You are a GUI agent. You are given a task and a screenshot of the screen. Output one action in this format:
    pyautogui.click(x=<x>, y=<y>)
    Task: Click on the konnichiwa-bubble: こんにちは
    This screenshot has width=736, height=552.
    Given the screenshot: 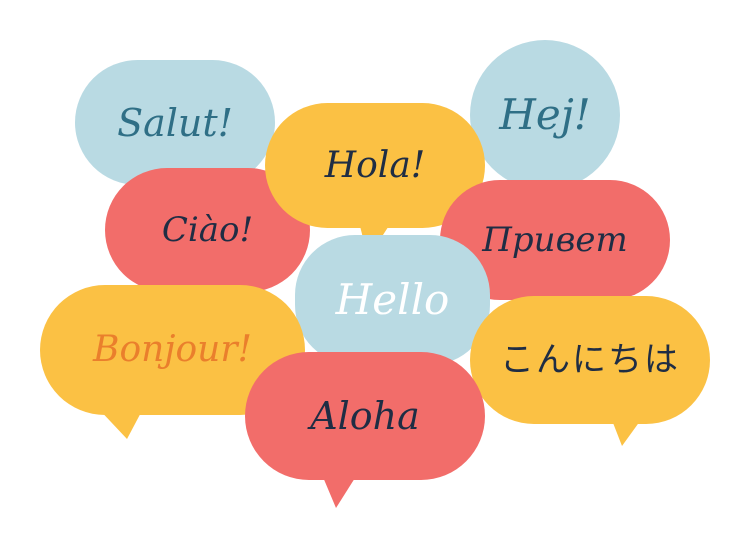 What is the action you would take?
    pyautogui.click(x=590, y=360)
    